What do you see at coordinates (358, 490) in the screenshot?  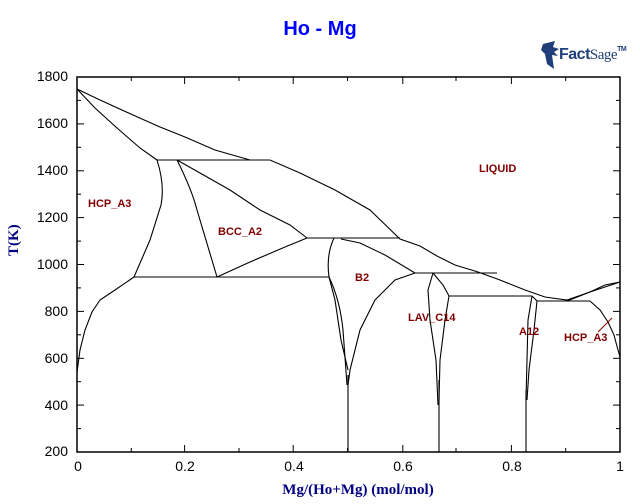 I see `x-axis-title: Mg/(Ho+Mg) (mol/mol)` at bounding box center [358, 490].